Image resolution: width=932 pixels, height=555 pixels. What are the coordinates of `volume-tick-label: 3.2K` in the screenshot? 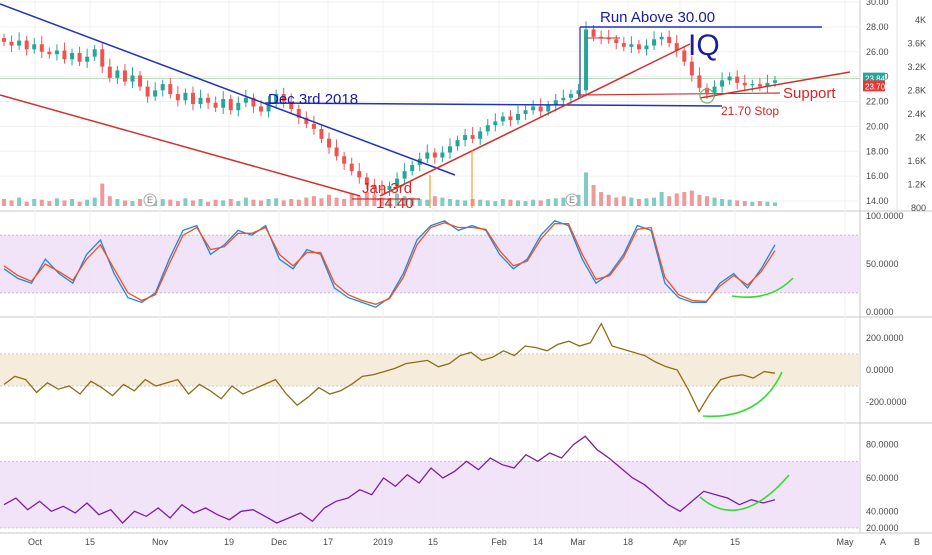 It's located at (916, 67).